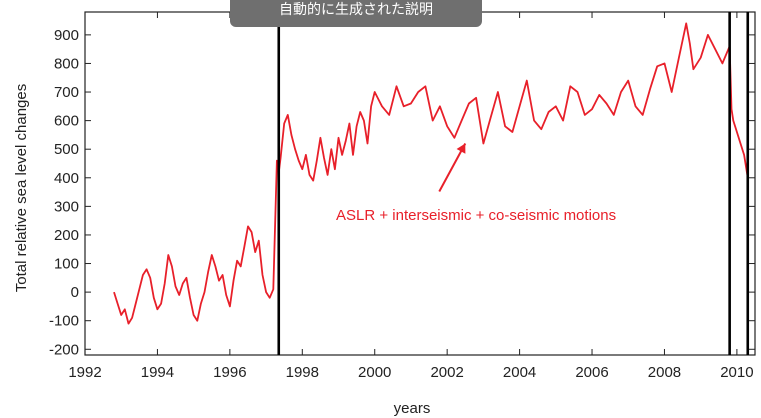 The image size is (761, 418). I want to click on y-tick-label: 800, so click(66, 63).